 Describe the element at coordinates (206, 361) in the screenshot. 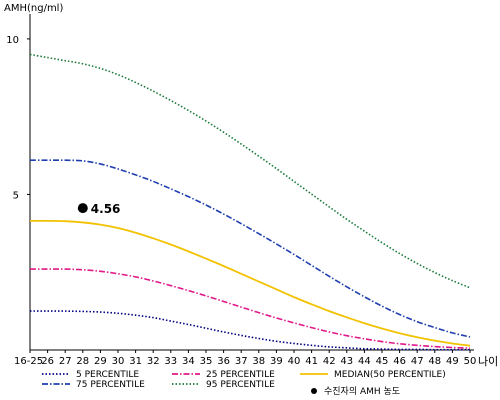

I see `x-tick-label: 35` at that location.